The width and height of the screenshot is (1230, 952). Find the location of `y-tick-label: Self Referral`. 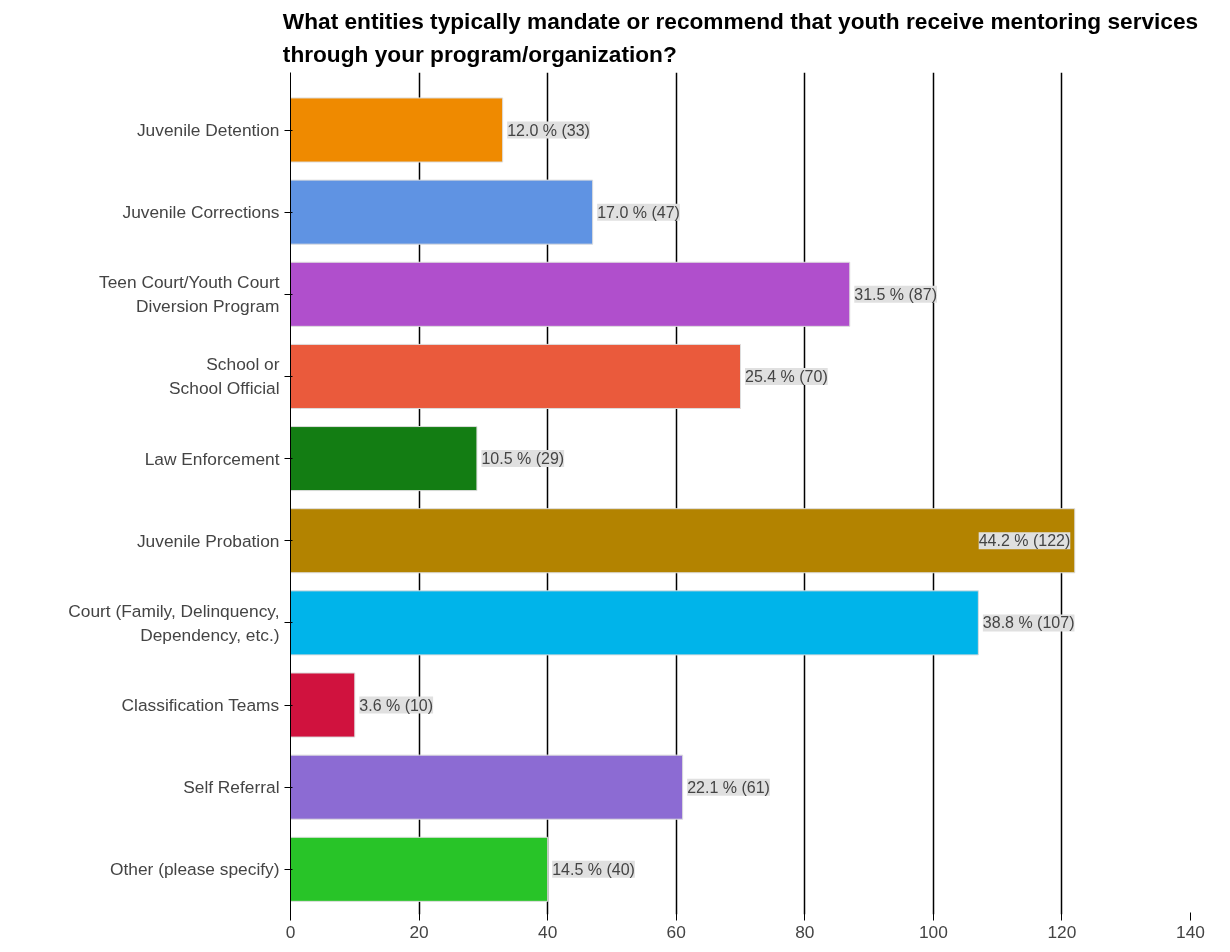

y-tick-label: Self Referral is located at coordinates (231, 787).